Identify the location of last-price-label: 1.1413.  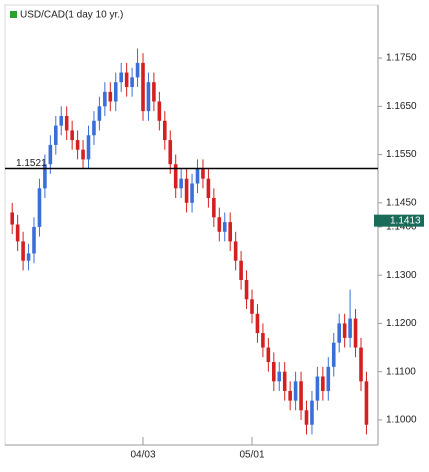
(405, 220).